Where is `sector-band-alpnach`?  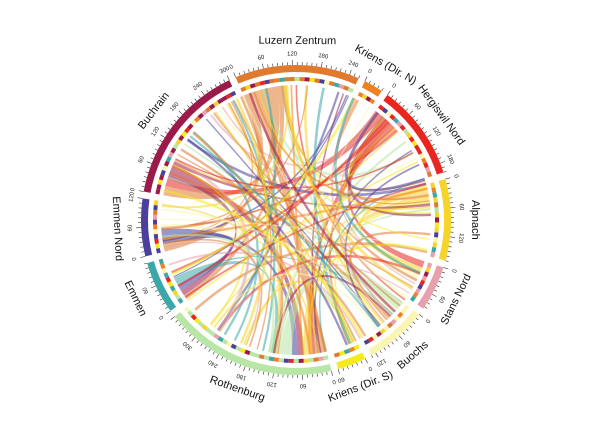 sector-band-alpnach is located at coordinates (444, 220).